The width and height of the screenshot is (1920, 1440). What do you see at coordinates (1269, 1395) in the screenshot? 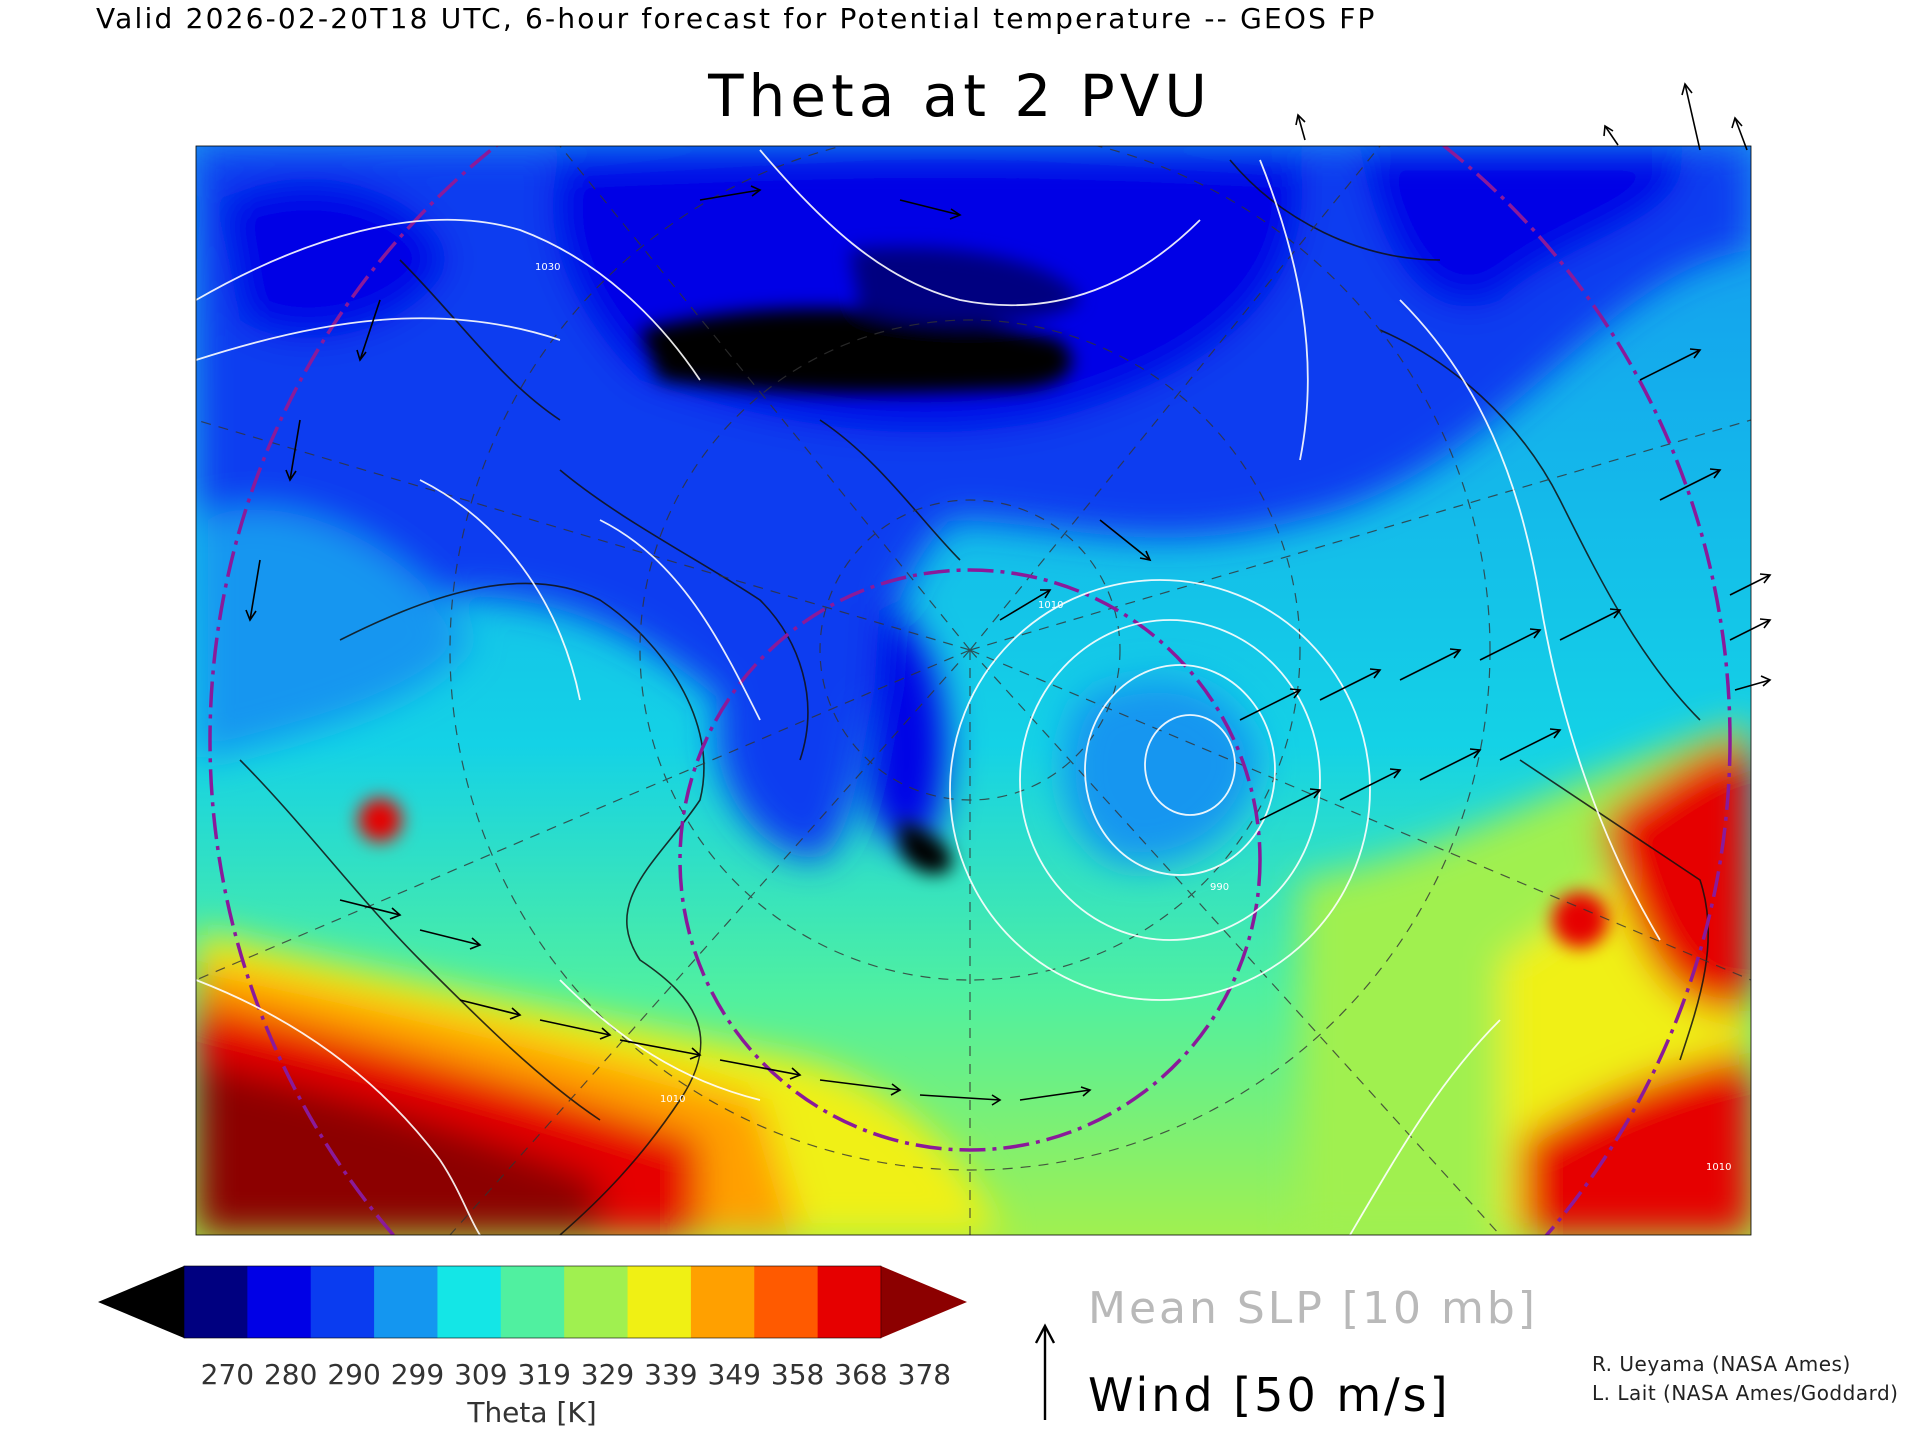
I see `wind-legend-label: Wind [50 m/s]` at bounding box center [1269, 1395].